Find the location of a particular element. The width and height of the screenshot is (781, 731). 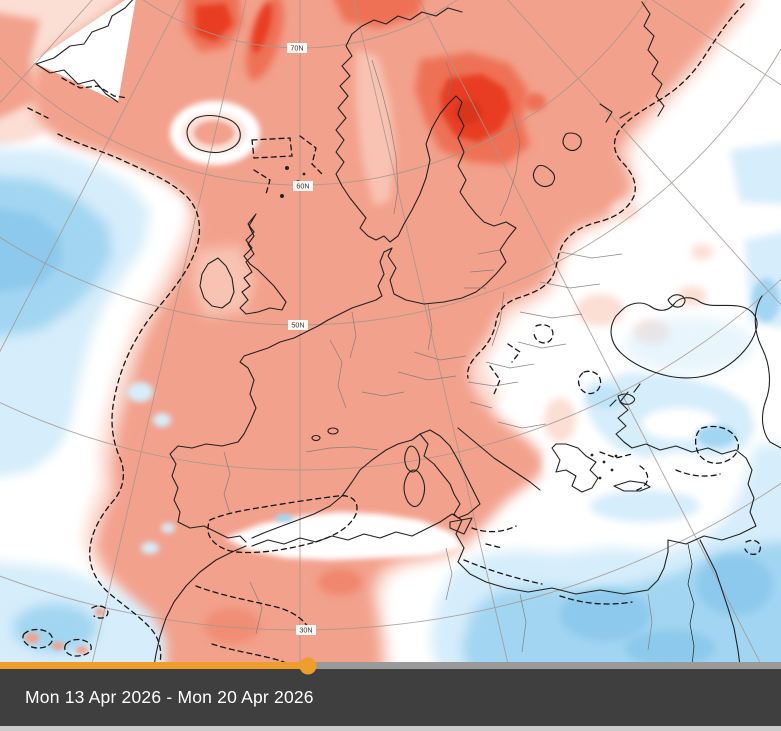

latitude-labels: 70N 60N 50N 30N is located at coordinates (301, 339).